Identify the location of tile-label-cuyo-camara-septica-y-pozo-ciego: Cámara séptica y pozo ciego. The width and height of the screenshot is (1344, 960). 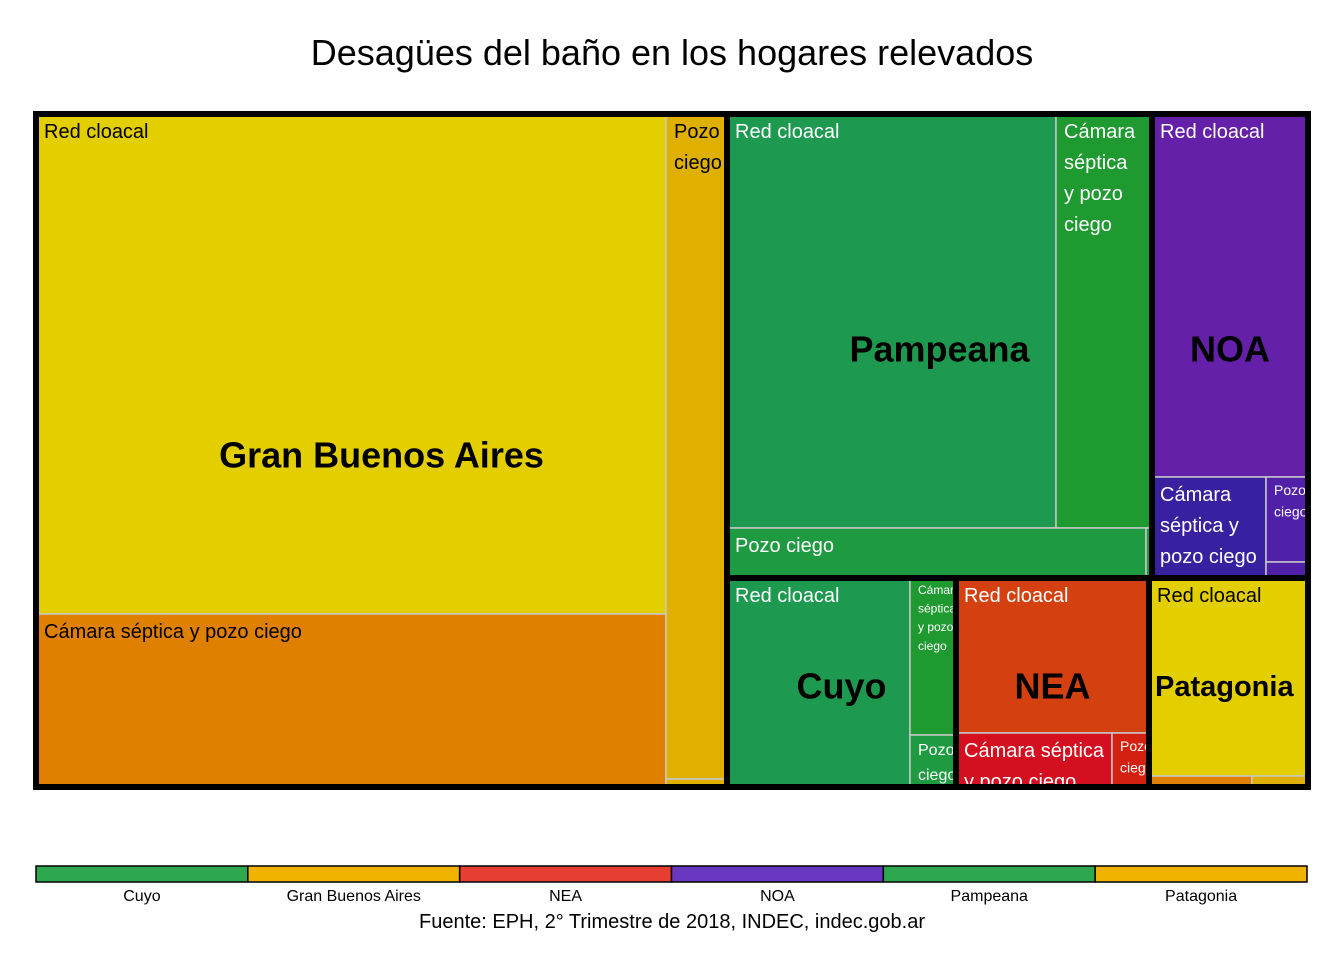
(939, 618).